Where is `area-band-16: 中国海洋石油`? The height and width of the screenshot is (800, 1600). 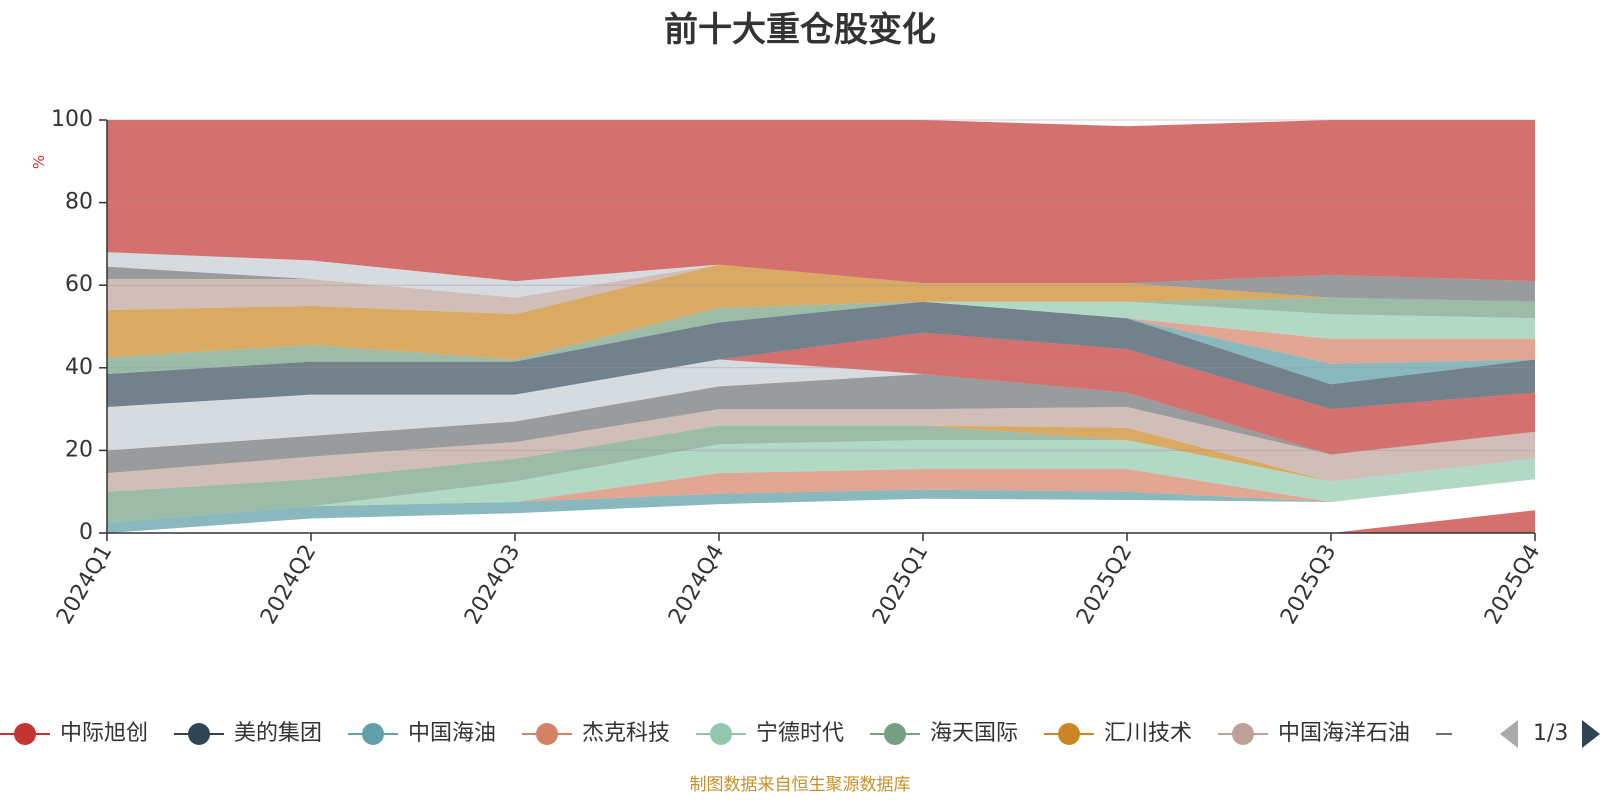
area-band-16: 中国海洋石油 is located at coordinates (821, 289).